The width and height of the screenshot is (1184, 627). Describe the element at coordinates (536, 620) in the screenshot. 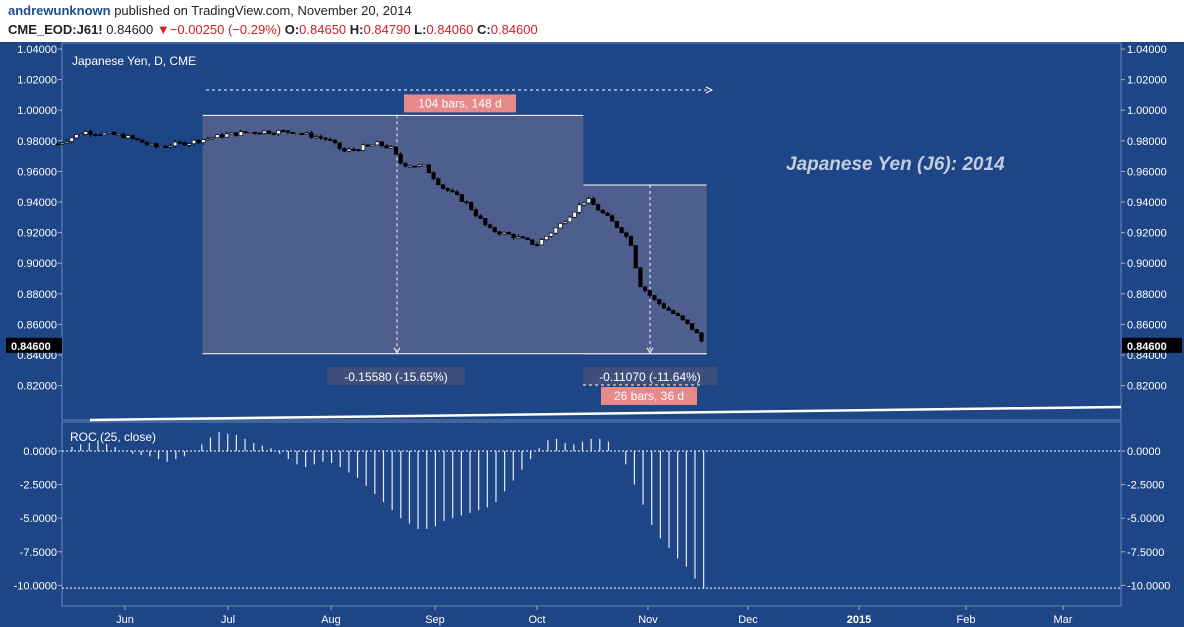

I see `x-tick-label: Oct` at that location.